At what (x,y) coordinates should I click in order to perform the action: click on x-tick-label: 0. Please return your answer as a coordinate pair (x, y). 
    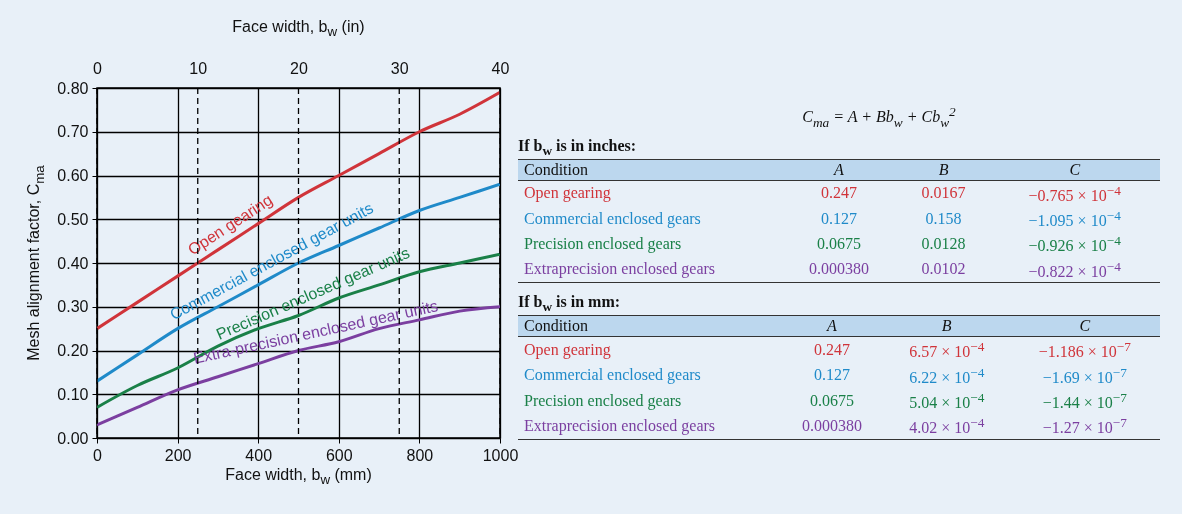
    Looking at the image, I should click on (98, 455).